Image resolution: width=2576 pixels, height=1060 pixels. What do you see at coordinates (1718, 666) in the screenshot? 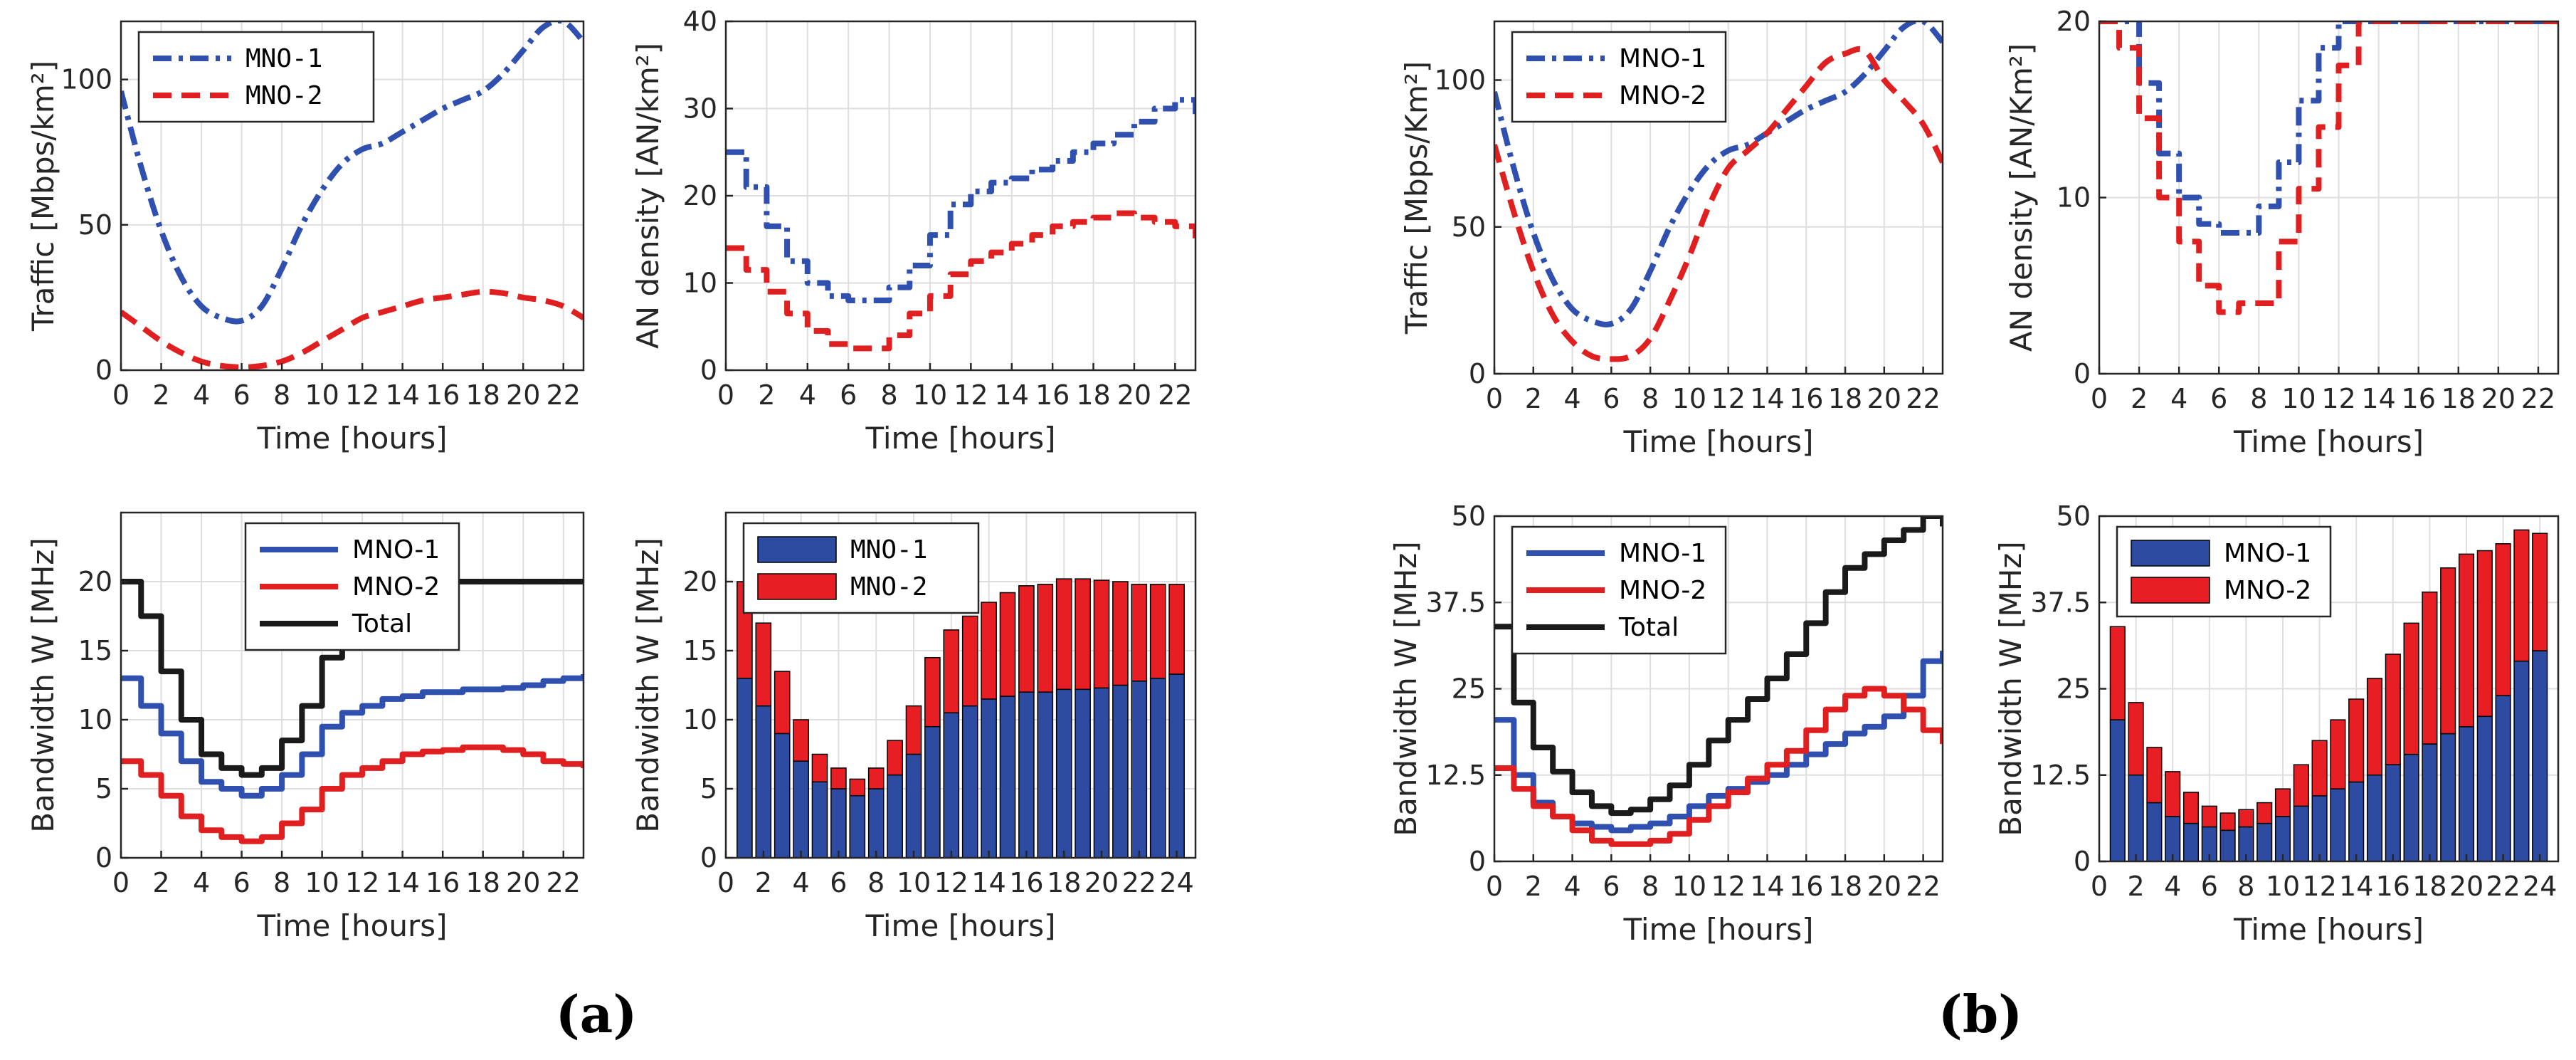
I see `series-line-total` at bounding box center [1718, 666].